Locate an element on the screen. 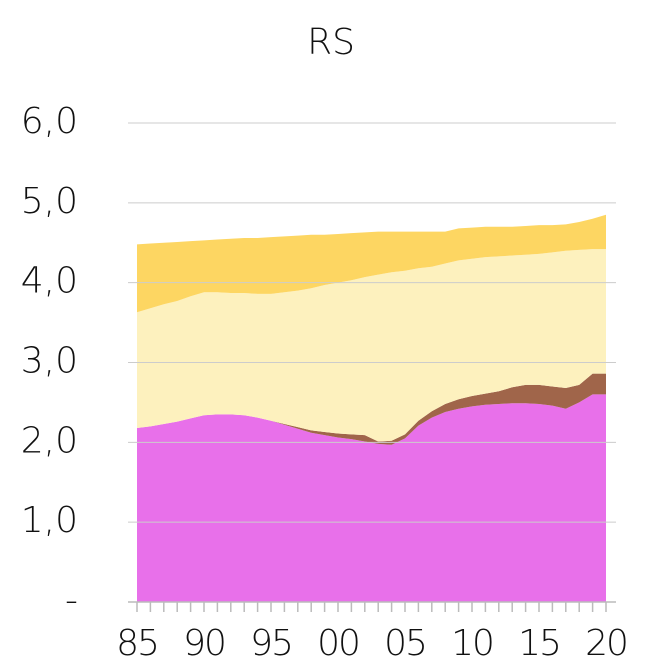 This screenshot has width=650, height=672. y-tick-label: - is located at coordinates (71, 600).